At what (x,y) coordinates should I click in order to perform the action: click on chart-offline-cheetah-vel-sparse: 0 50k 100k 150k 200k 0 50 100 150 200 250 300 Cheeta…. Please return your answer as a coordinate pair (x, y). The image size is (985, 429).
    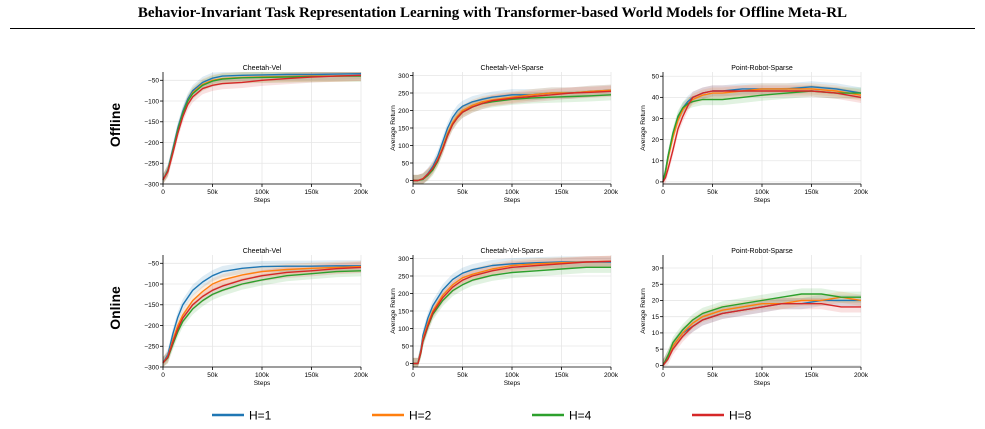
    Looking at the image, I should click on (504, 134).